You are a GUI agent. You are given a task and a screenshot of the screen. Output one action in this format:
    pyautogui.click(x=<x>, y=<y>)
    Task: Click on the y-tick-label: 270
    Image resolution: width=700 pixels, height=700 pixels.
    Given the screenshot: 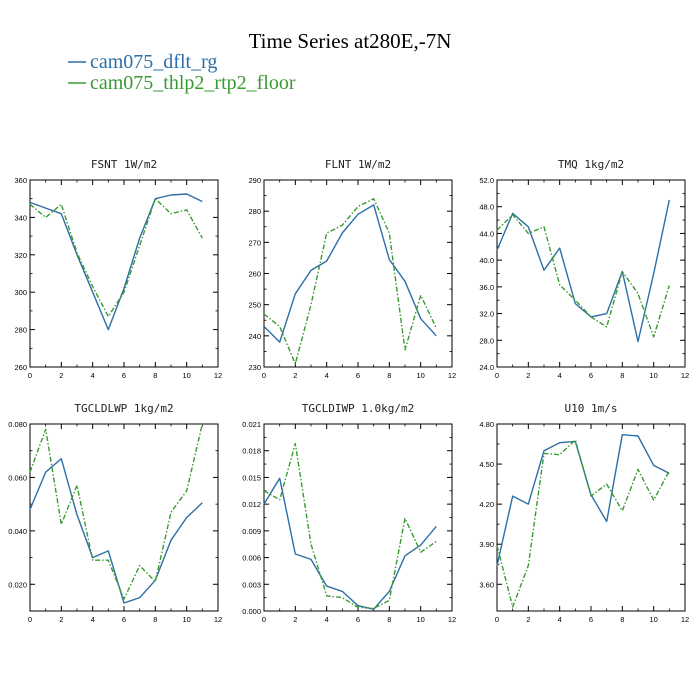 What is the action you would take?
    pyautogui.click(x=254, y=242)
    